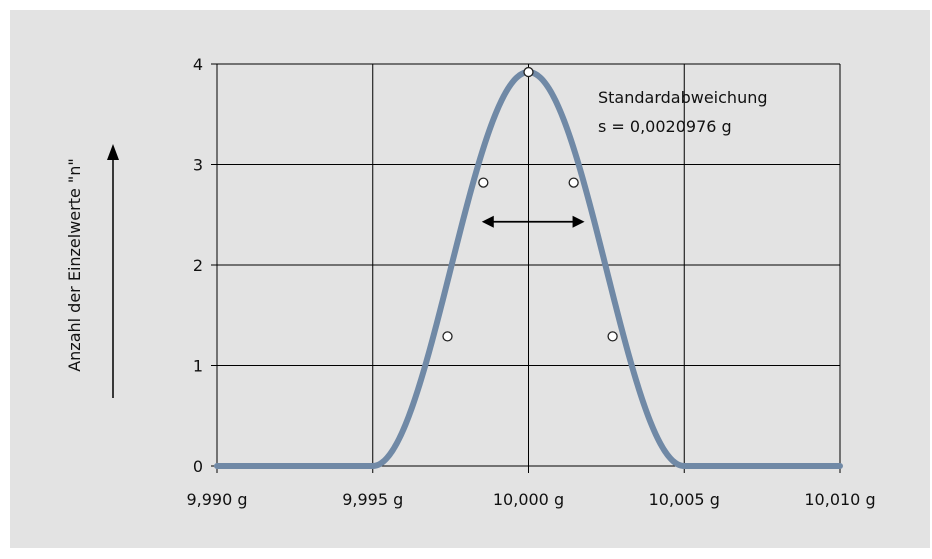 Image resolution: width=932 pixels, height=559 pixels. I want to click on y-tick-labels: 0 1 2 3 4, so click(198, 265).